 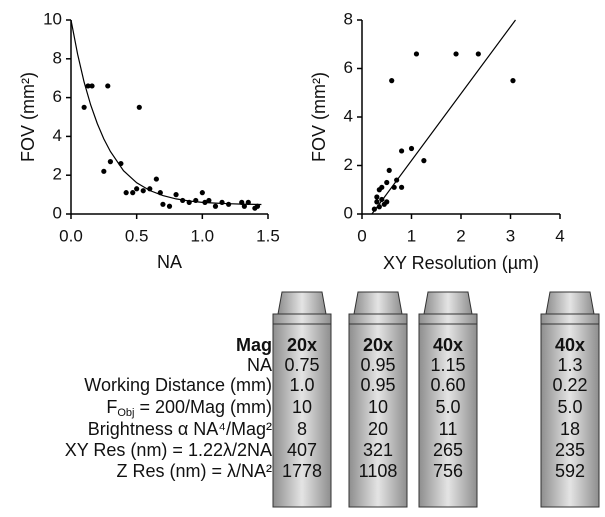 I want to click on x-tick-label: 0.5, so click(x=137, y=235).